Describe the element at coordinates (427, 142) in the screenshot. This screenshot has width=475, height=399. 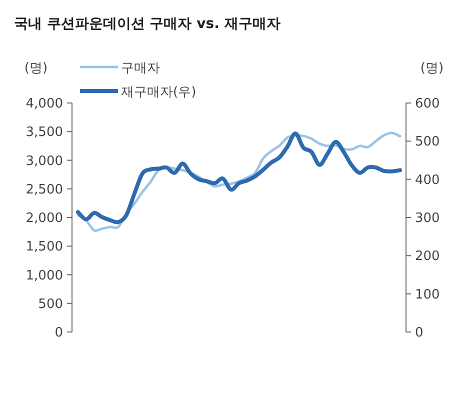
I see `y2-tick-label: 500` at that location.